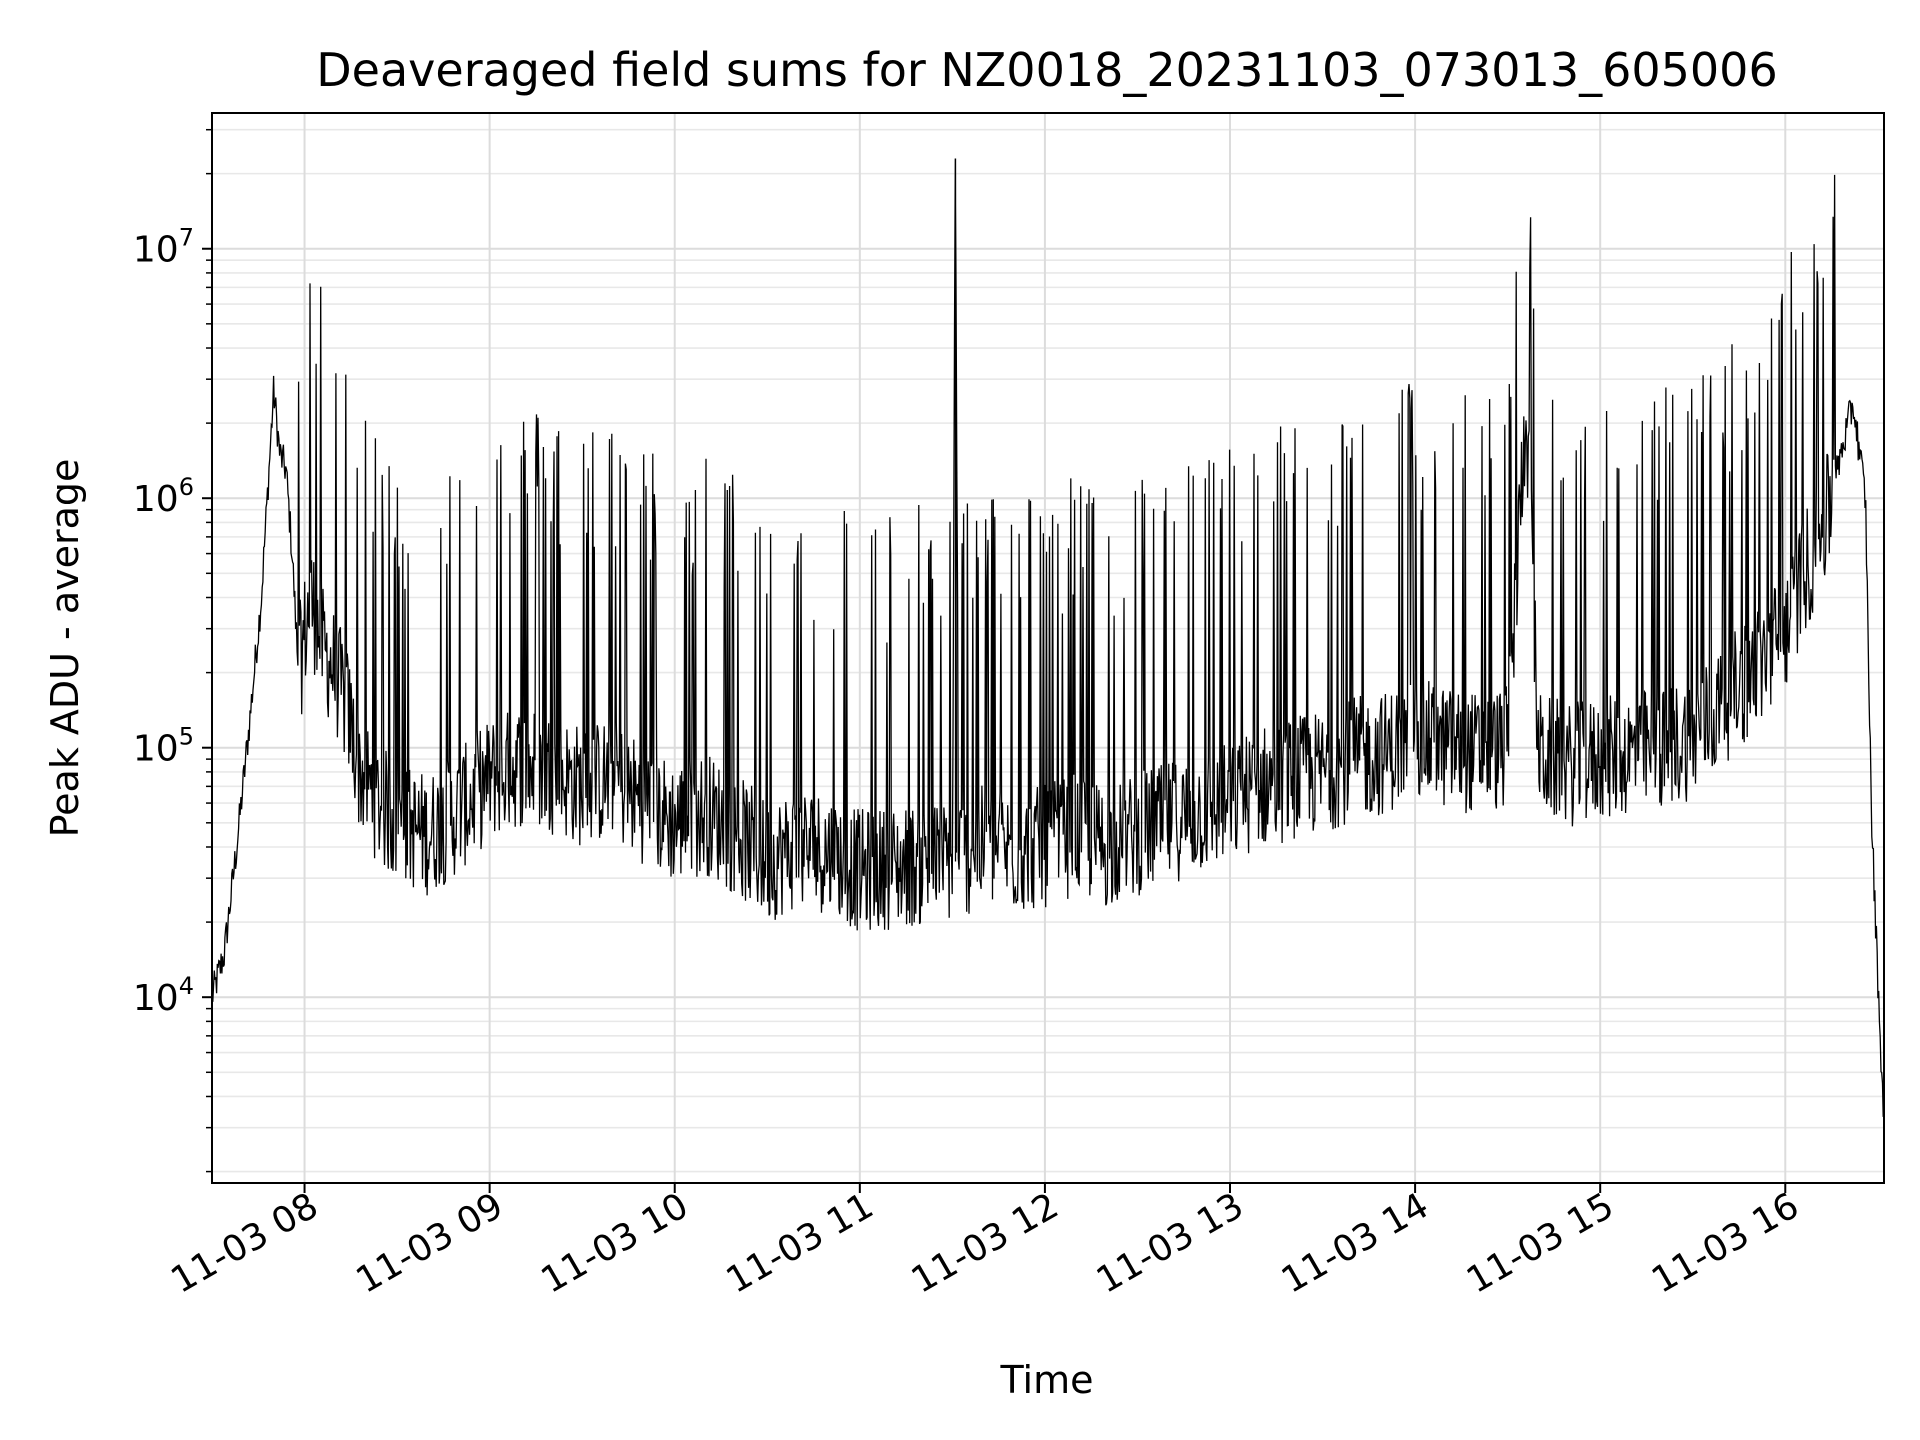 Image resolution: width=1920 pixels, height=1440 pixels. What do you see at coordinates (163, 247) in the screenshot?
I see `y-tick-label: 10⁷` at bounding box center [163, 247].